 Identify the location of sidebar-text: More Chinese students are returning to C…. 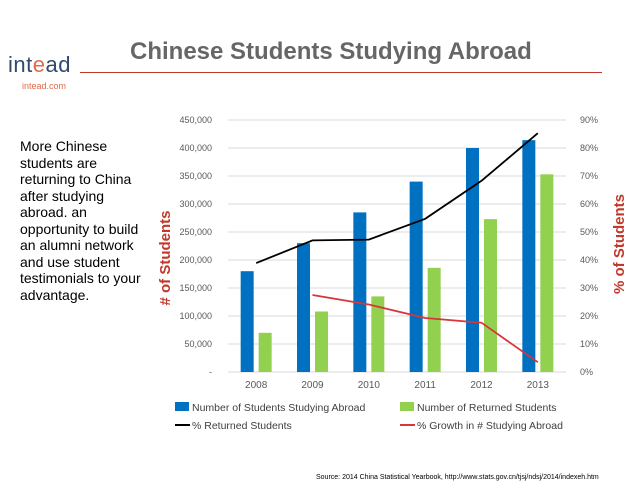
(80, 220).